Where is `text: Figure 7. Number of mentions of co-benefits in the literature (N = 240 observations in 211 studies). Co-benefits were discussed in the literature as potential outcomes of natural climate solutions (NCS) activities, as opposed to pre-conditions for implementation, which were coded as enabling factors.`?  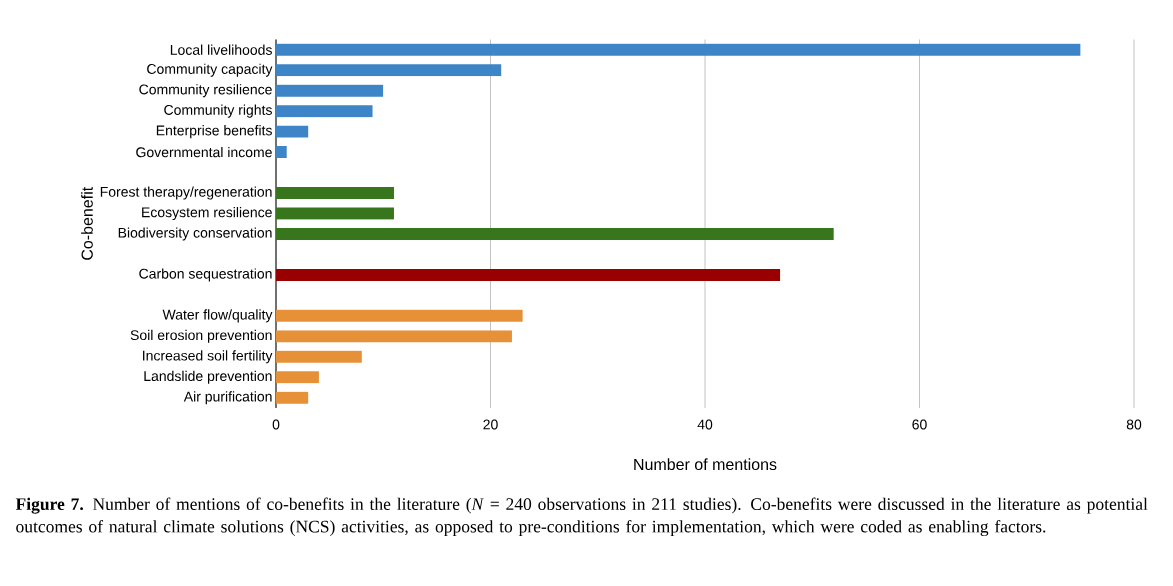
text: Figure 7. Number of mentions of co-benefits in the literature (N = 240 observations in 211 studies). Co-benefits were discussed in the literature as potential outcomes of natural climate solutions (NCS) activities, as opposed to pre-conditions for implementation, which were coded as enabling factors. is located at coordinates (581, 517).